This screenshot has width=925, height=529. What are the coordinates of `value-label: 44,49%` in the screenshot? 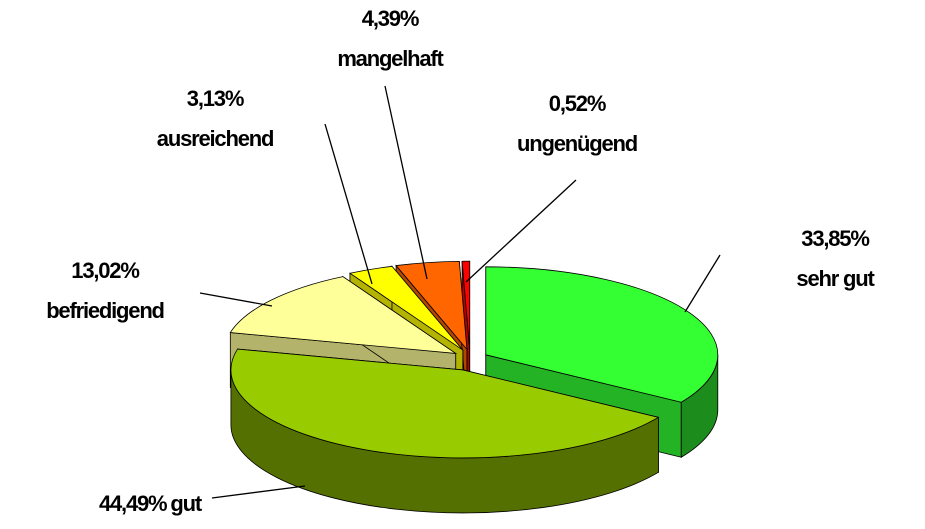 It's located at (133, 503).